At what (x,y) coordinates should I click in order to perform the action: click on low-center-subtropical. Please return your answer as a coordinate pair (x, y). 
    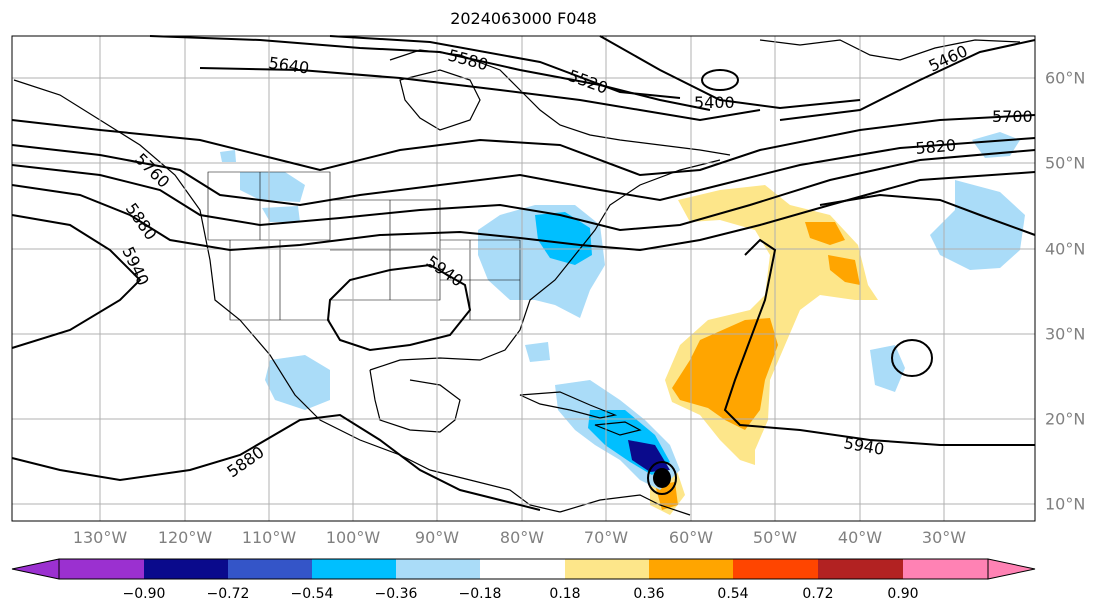
    Looking at the image, I should click on (912, 358).